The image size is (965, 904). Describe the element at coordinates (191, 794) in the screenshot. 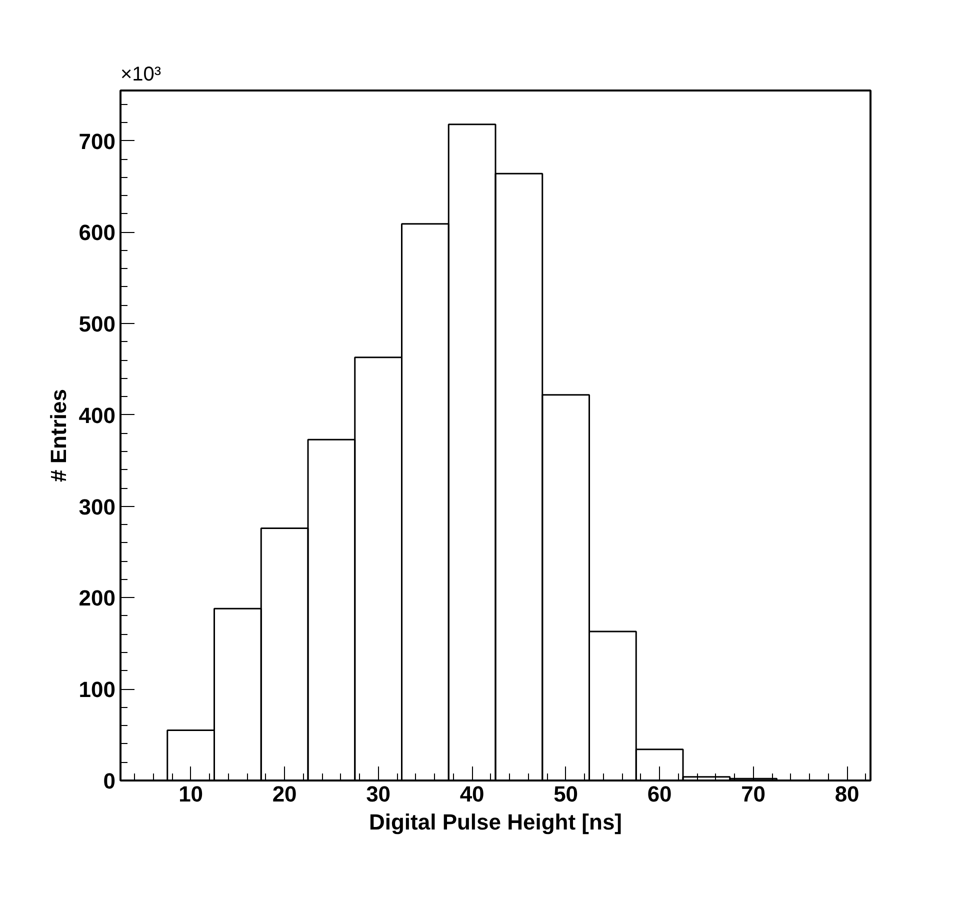

I see `x-tick-label: 10` at that location.